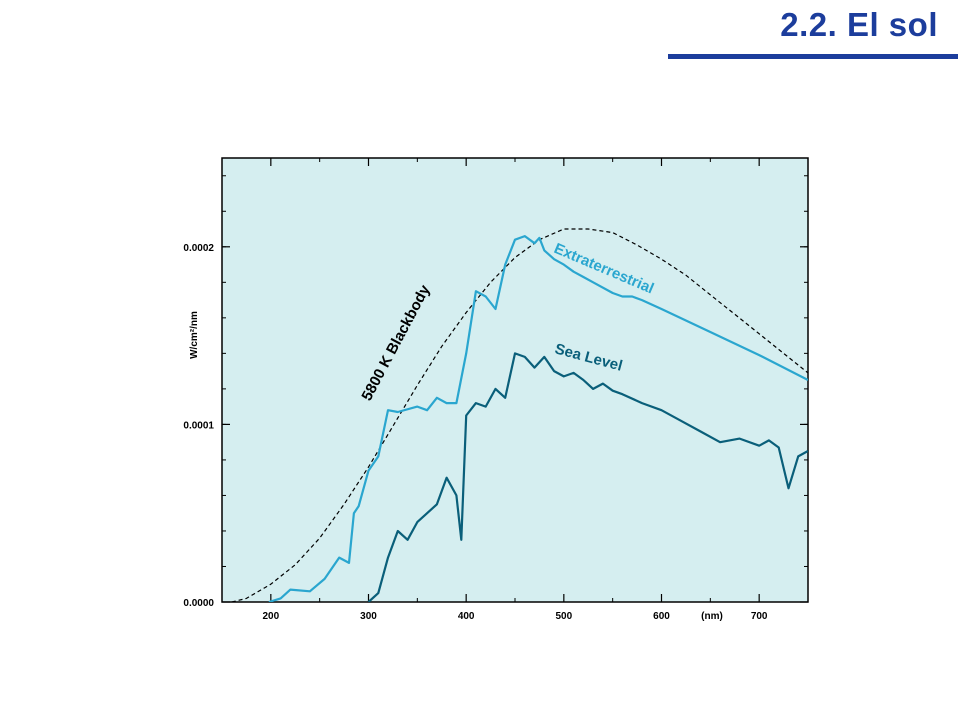  I want to click on y-tick-label: 0.0002, so click(198, 248).